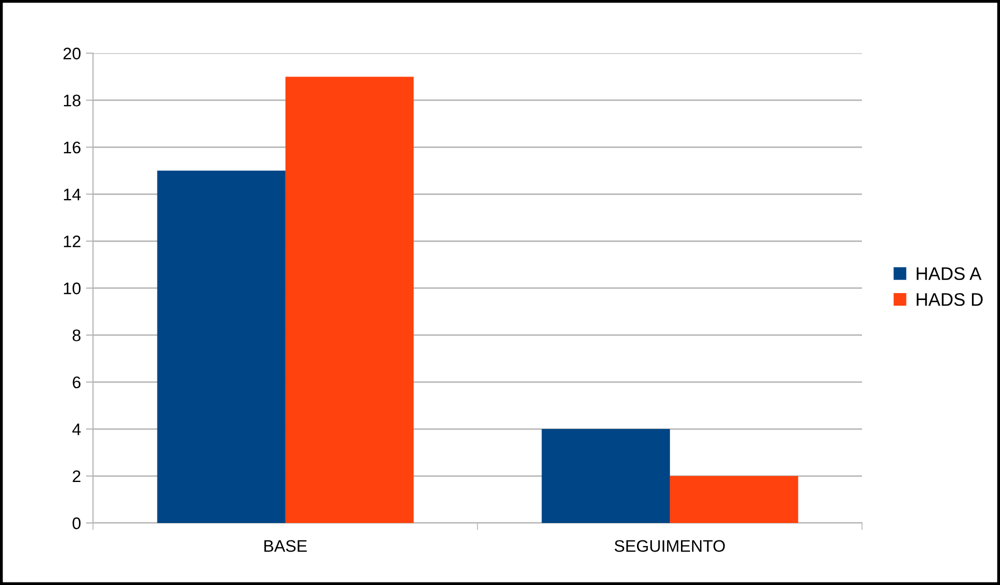 The width and height of the screenshot is (1000, 585). What do you see at coordinates (72, 242) in the screenshot?
I see `y-tick-label: 12` at bounding box center [72, 242].